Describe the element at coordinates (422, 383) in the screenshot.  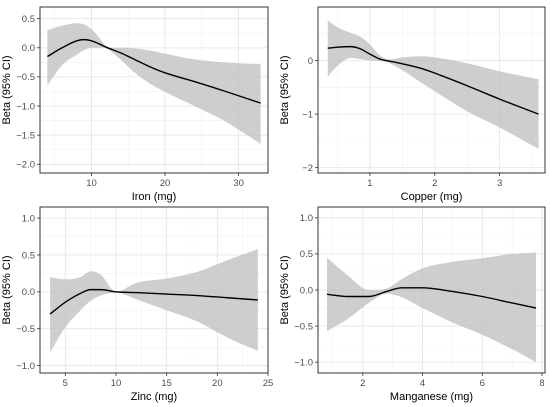
I see `x-tick-label: 4` at that location.